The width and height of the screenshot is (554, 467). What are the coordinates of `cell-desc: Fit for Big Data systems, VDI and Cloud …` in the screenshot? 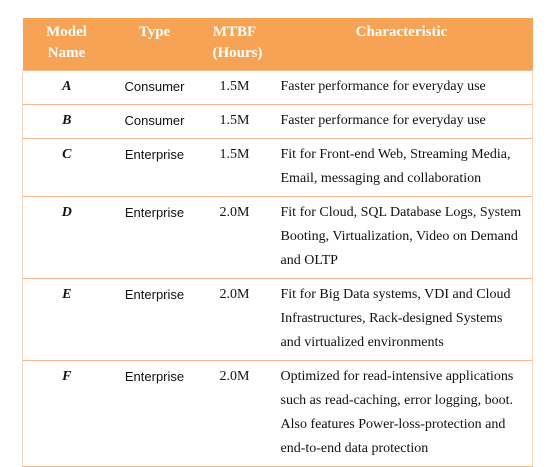 It's located at (401, 319).